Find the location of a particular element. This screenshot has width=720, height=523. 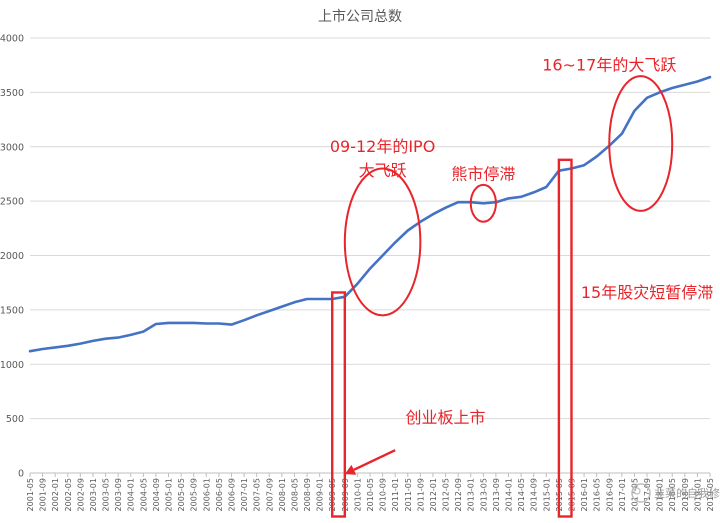

y-tick-label-8: 4000 is located at coordinates (12, 39).